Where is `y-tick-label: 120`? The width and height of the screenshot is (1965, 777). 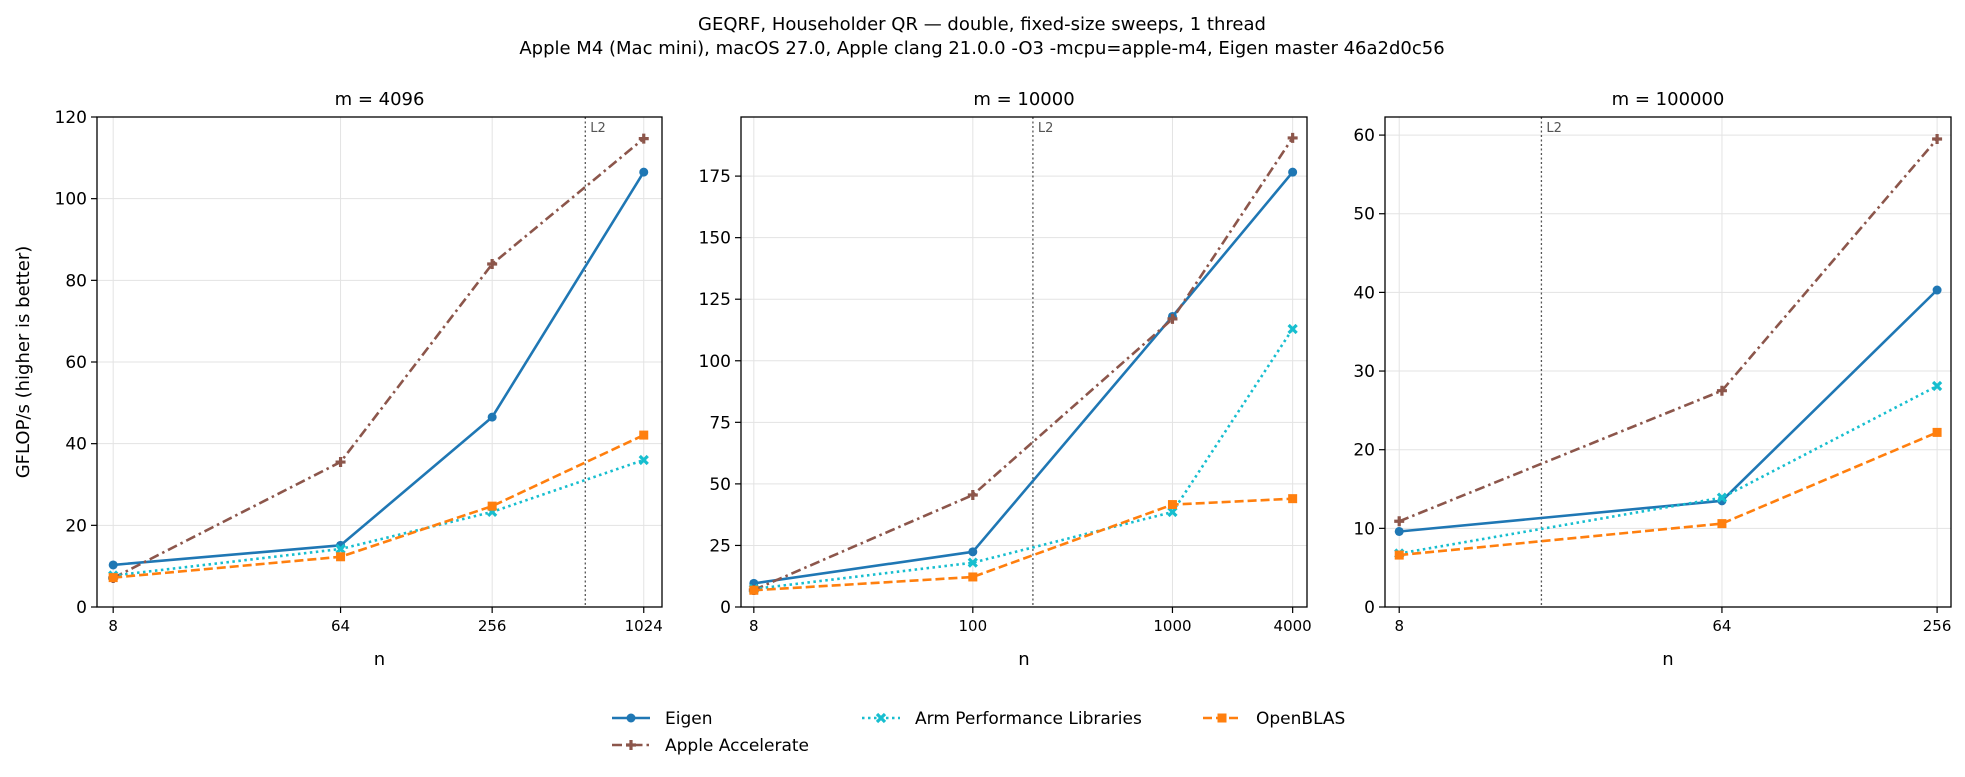 y-tick-label: 120 is located at coordinates (71, 118).